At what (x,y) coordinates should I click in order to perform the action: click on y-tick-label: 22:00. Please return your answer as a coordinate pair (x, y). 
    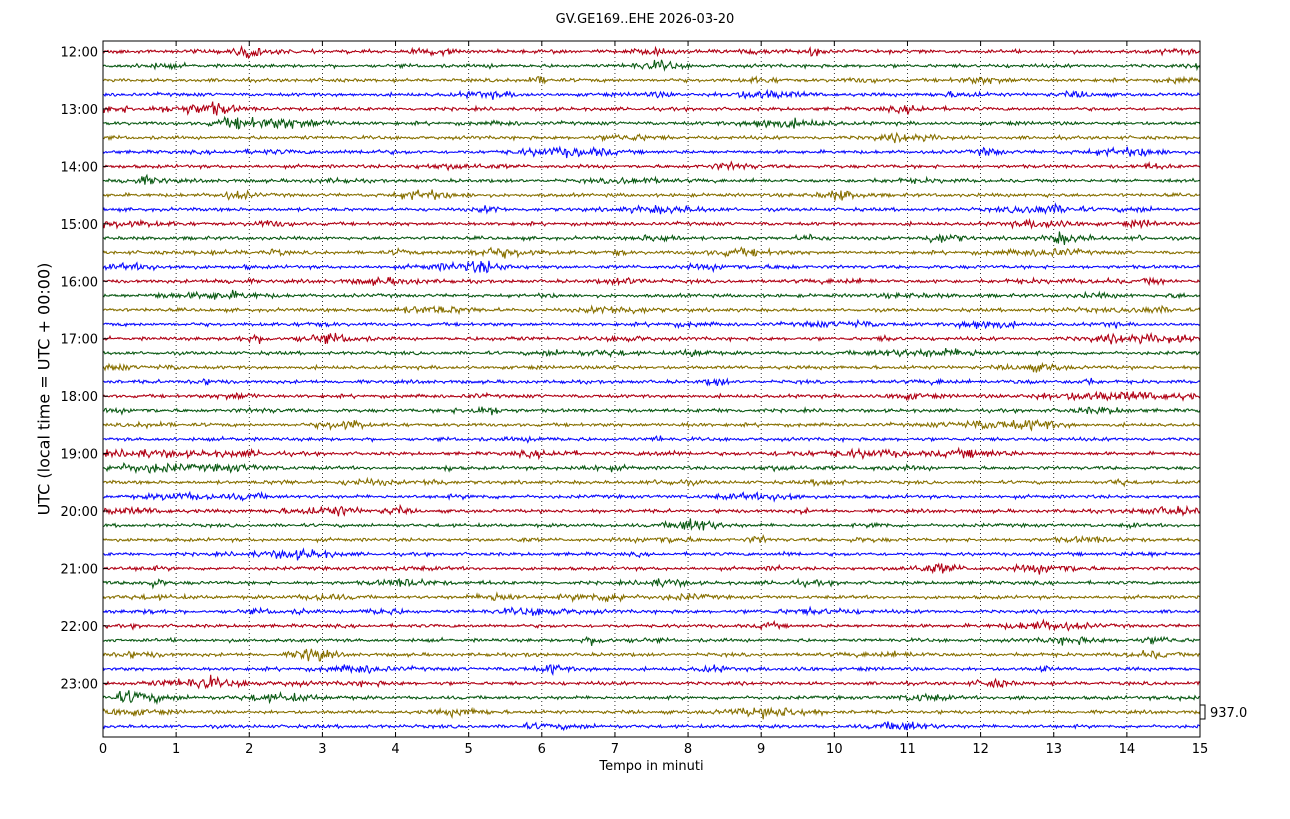
    Looking at the image, I should click on (79, 627).